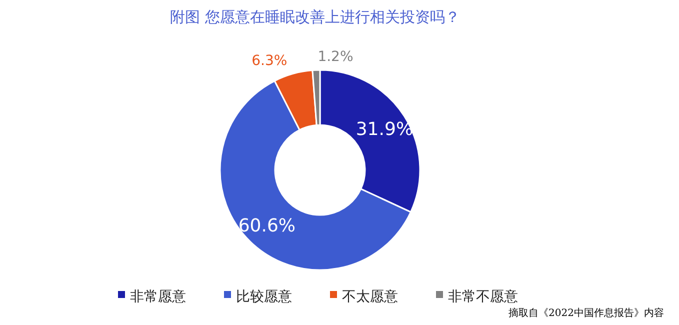 The image size is (679, 325). I want to click on data-label: 31.9%, so click(385, 129).